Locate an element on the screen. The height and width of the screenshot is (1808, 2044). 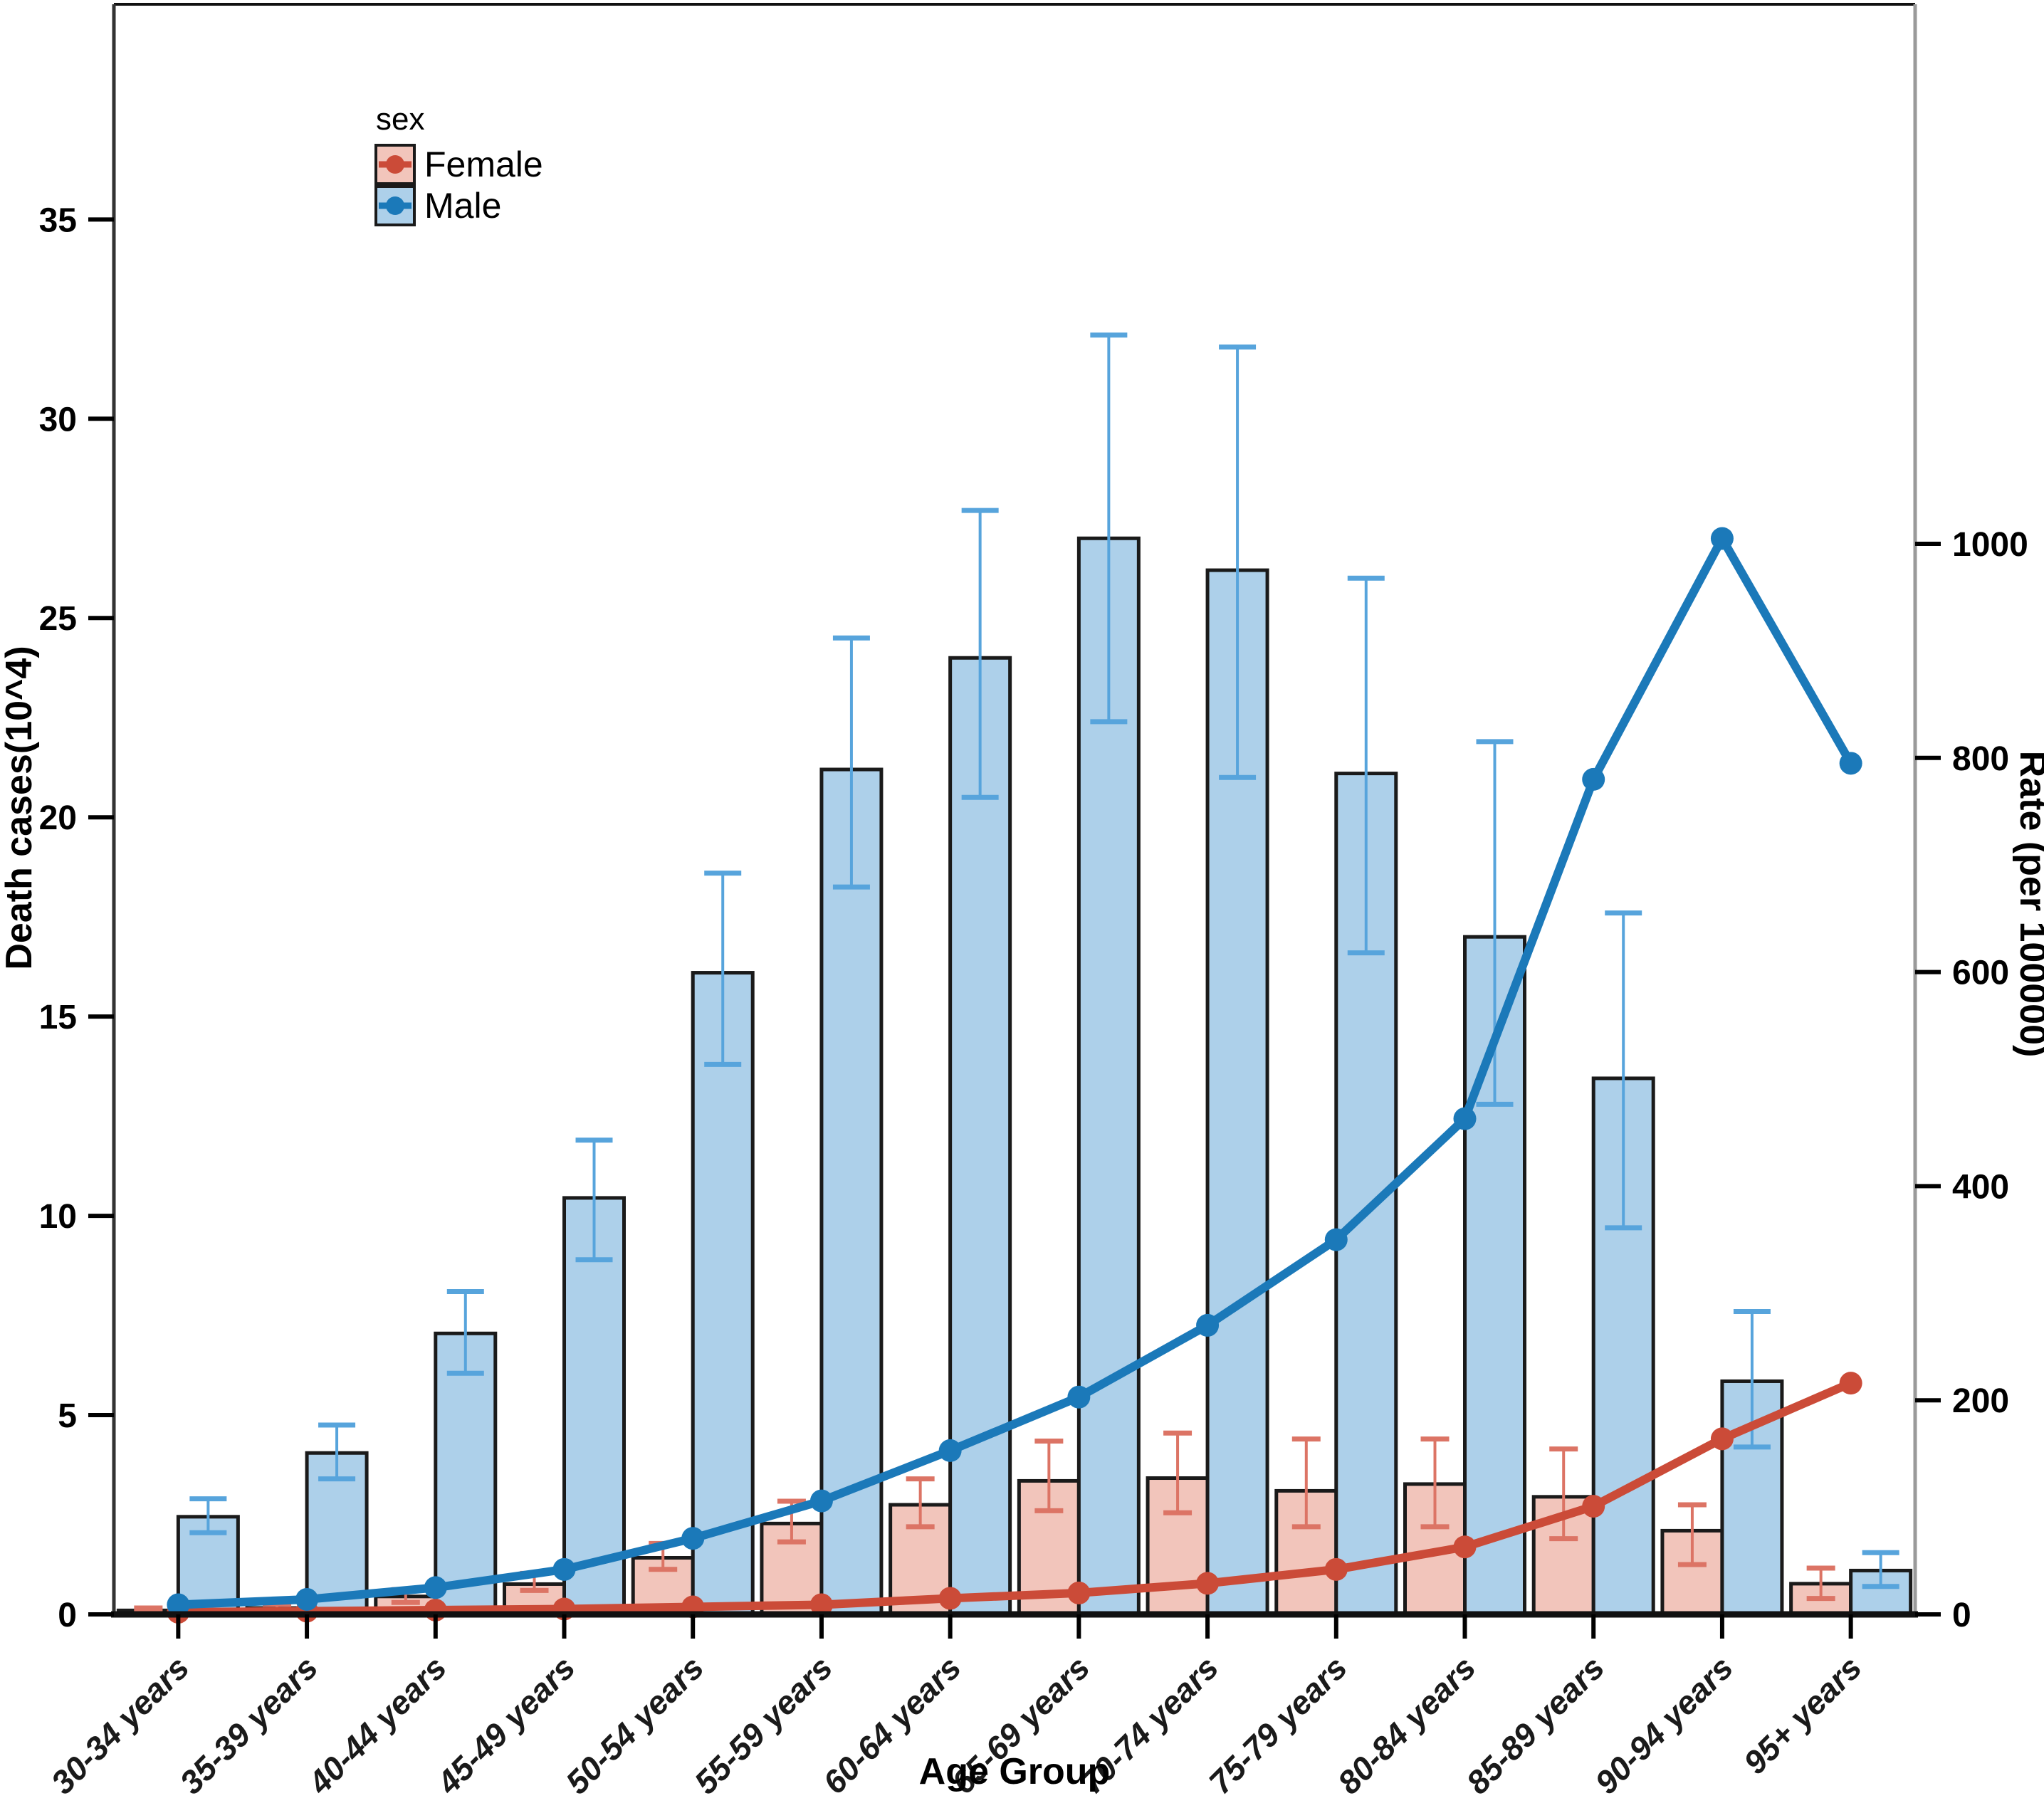
left-tick-label: 0 is located at coordinates (67, 1615).